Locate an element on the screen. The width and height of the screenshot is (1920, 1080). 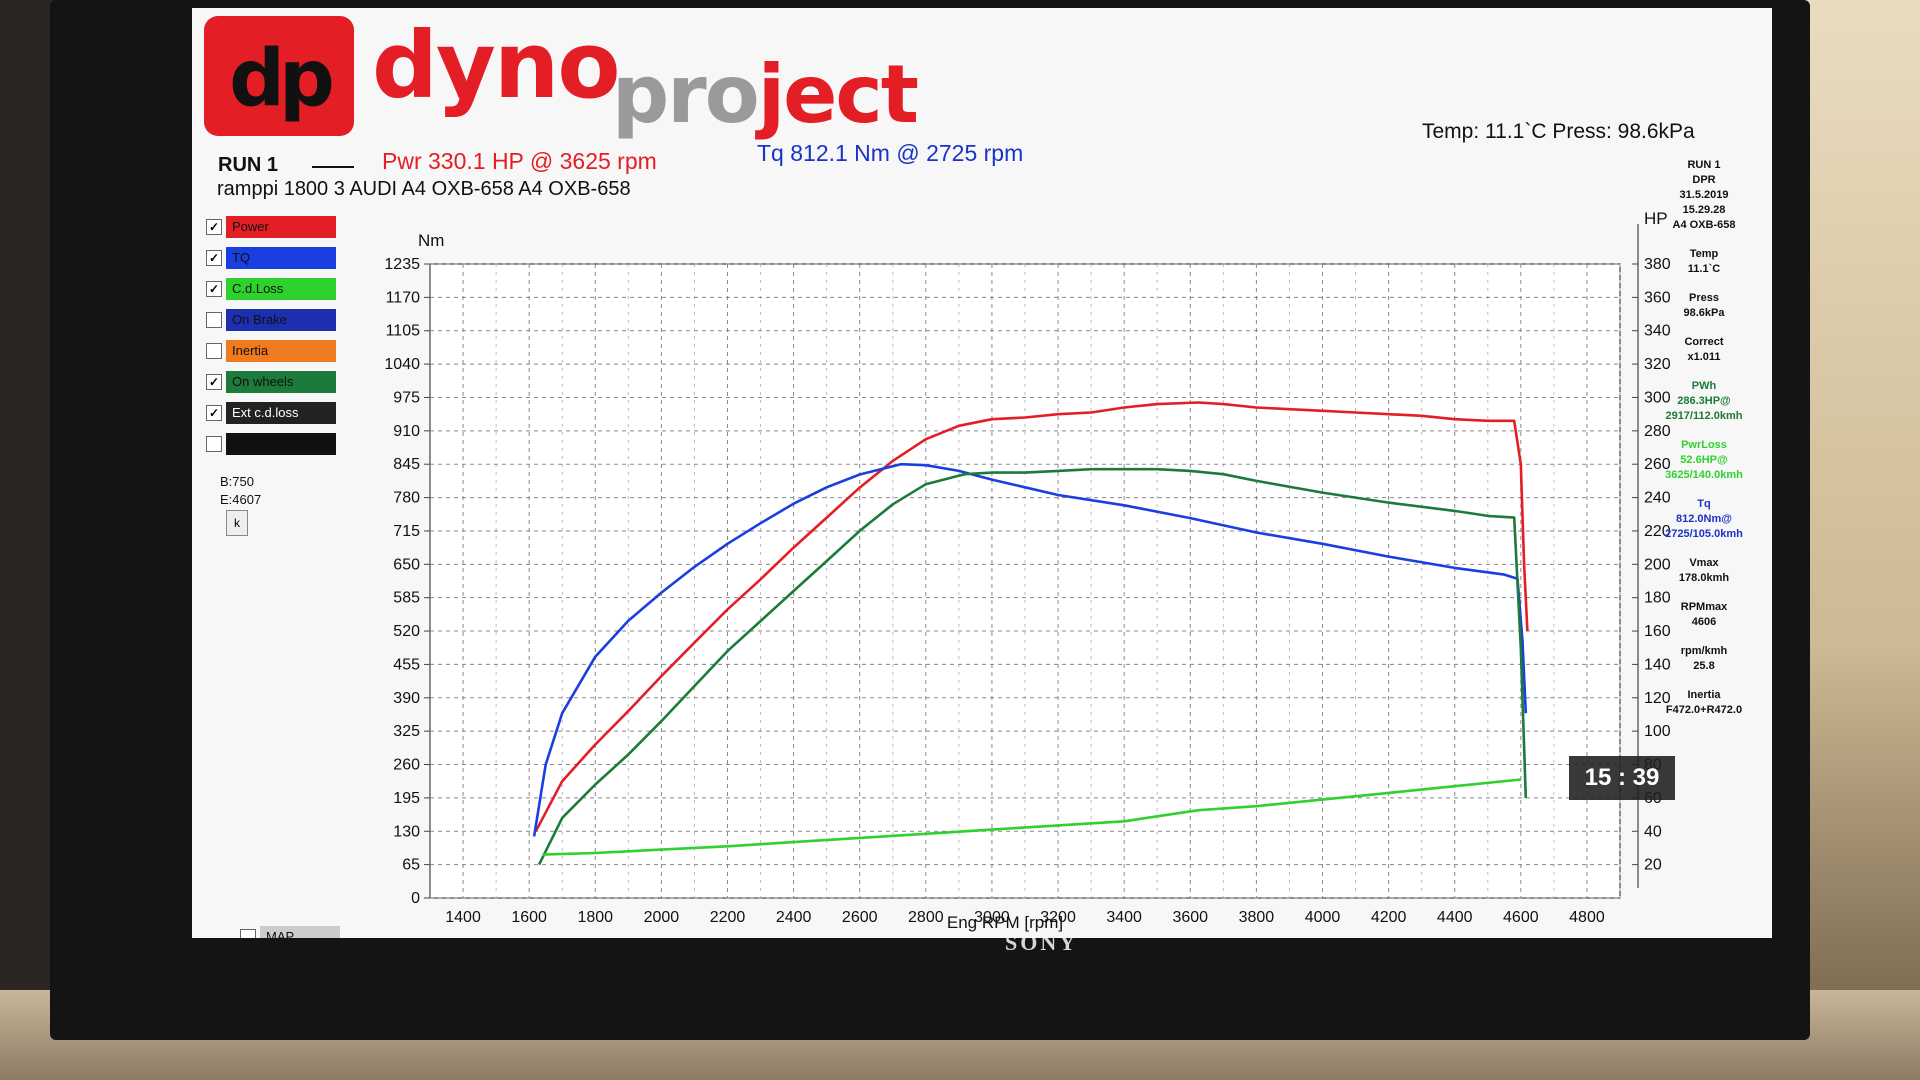
legend-item is located at coordinates (271, 444).